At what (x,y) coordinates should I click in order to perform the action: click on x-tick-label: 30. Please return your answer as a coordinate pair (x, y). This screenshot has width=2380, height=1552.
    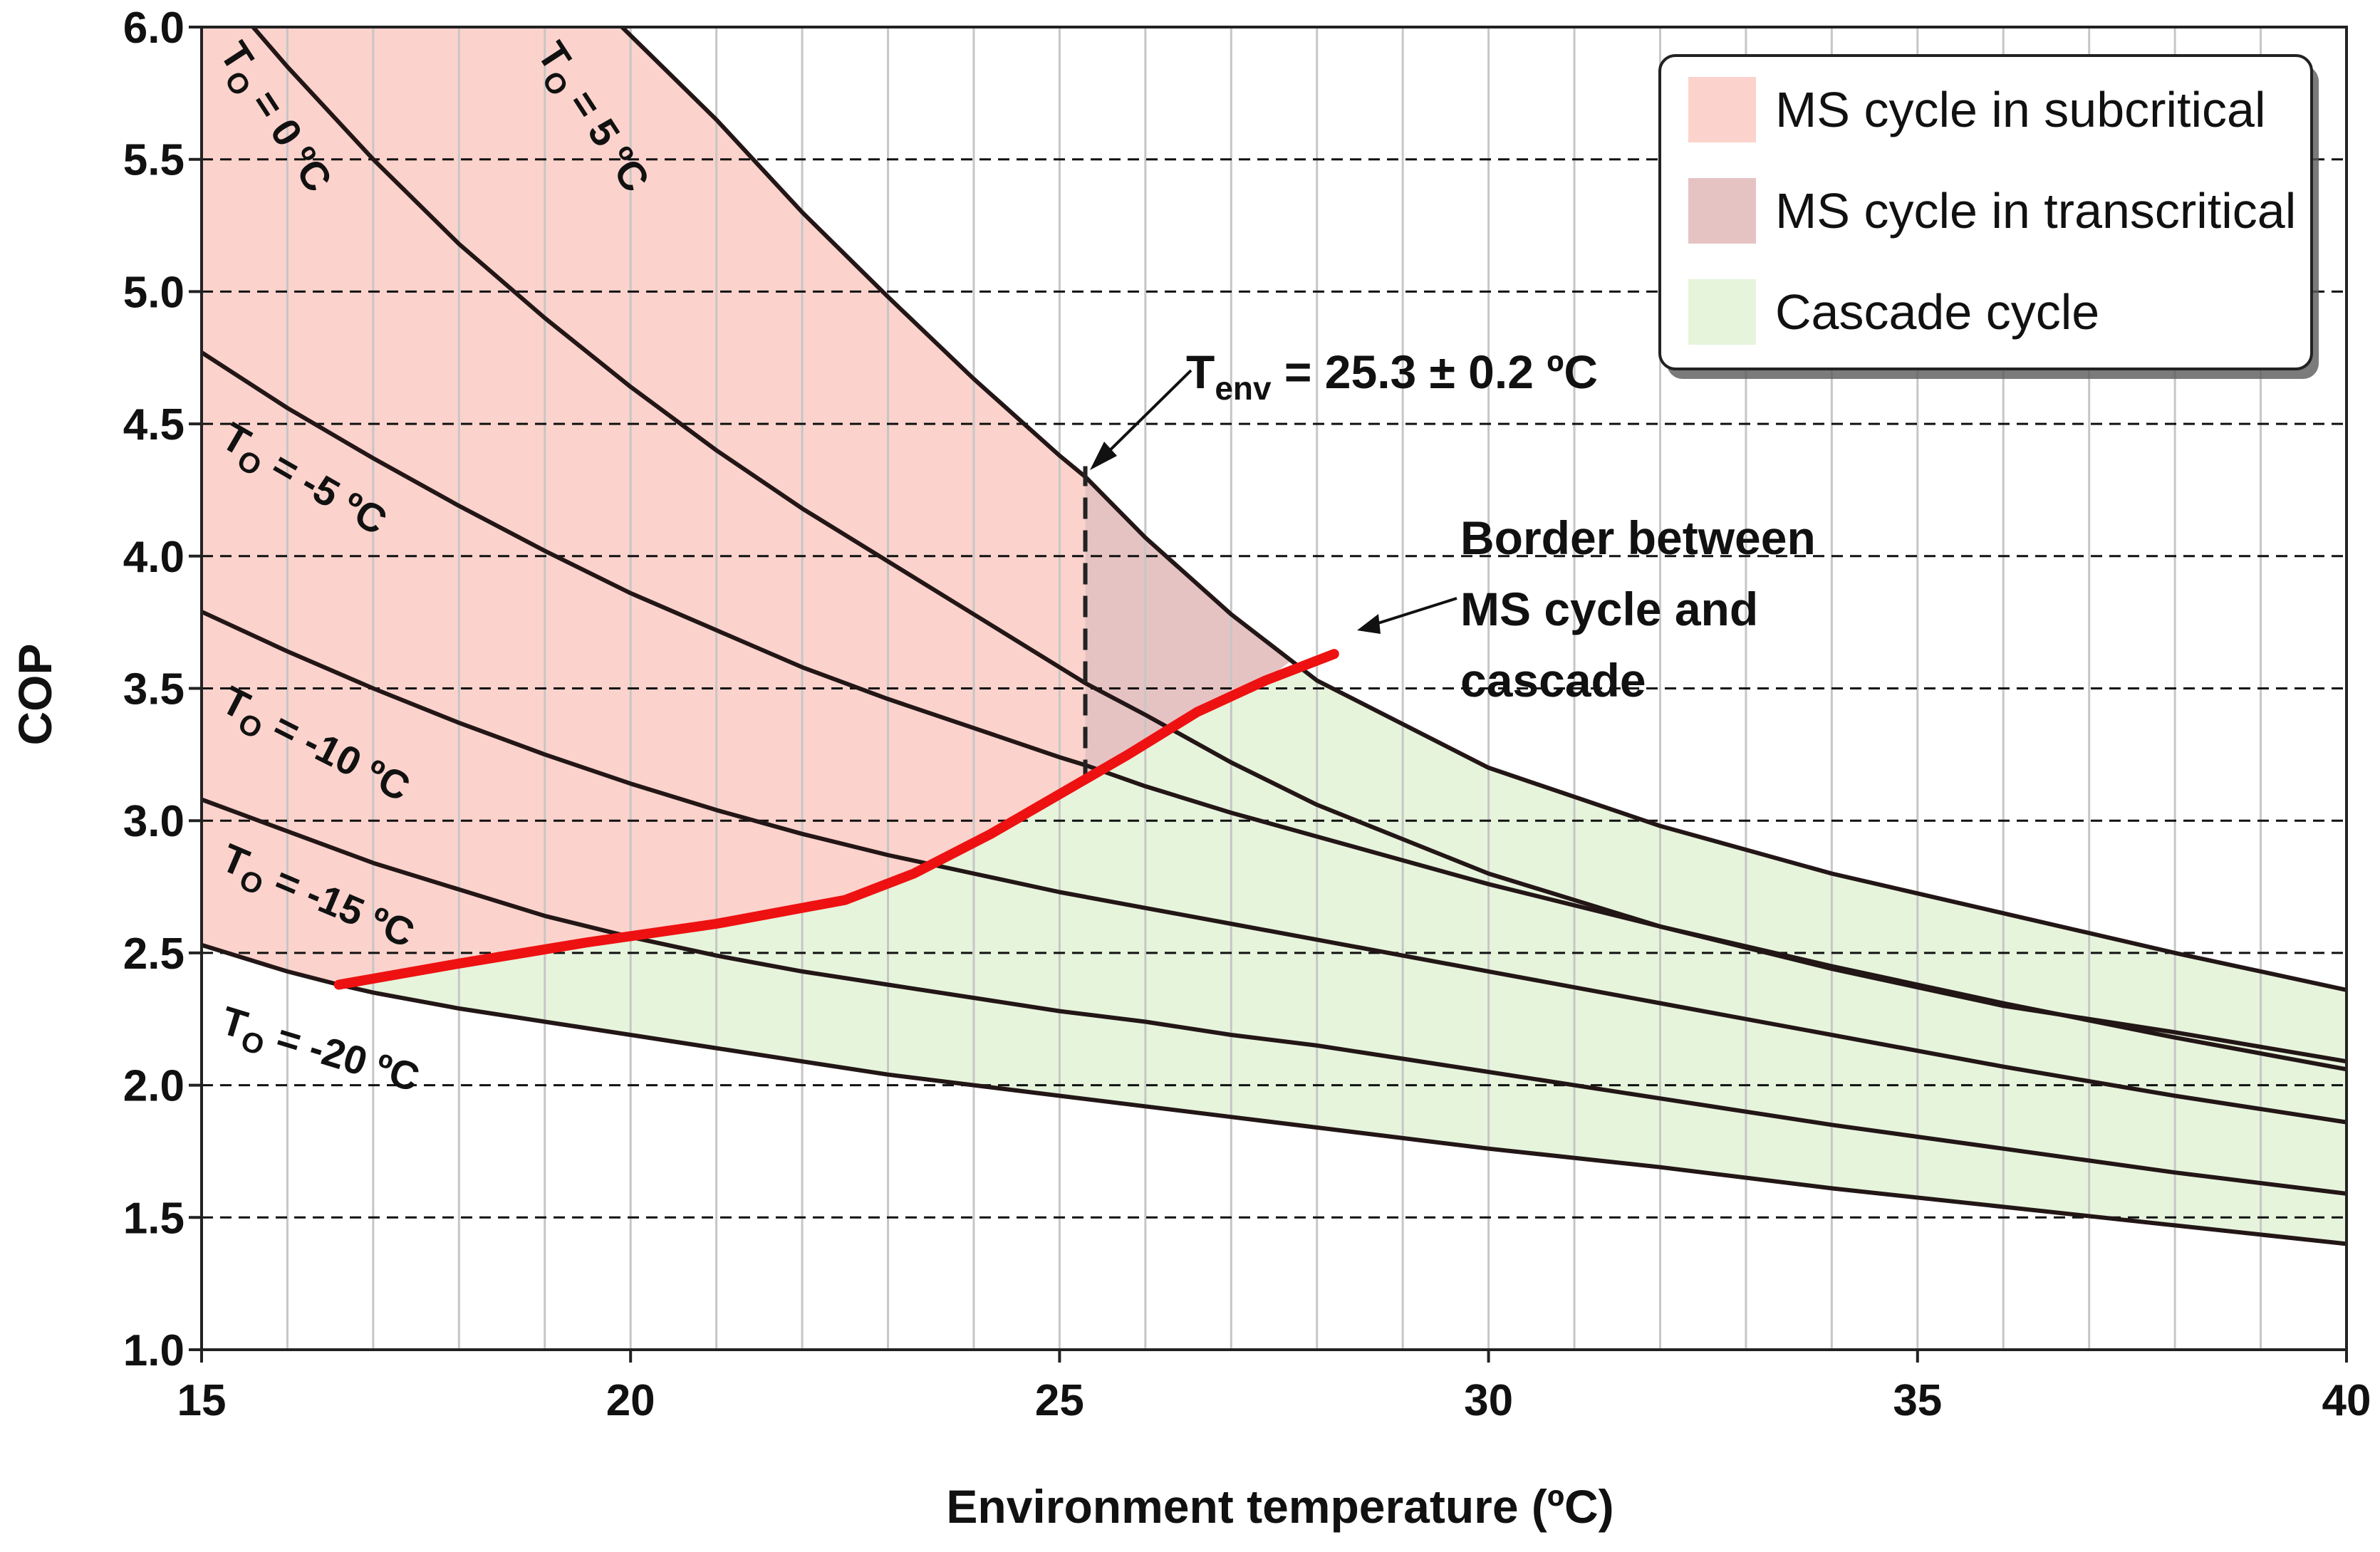
    Looking at the image, I should click on (1488, 1400).